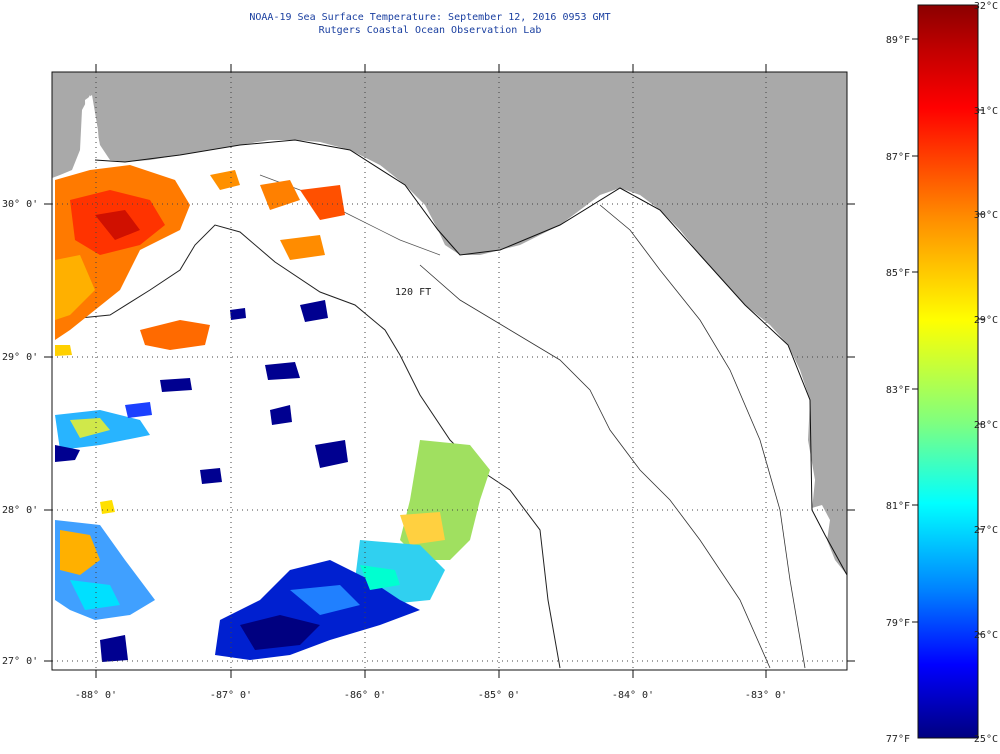  What do you see at coordinates (231, 695) in the screenshot?
I see `lon-label: -87° 0'` at bounding box center [231, 695].